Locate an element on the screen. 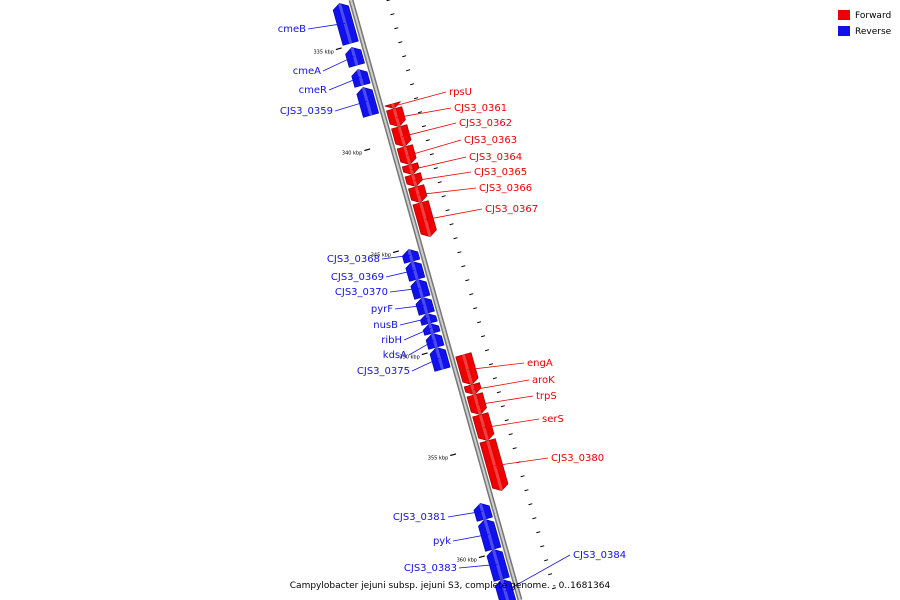  legend-forward-swatch is located at coordinates (844, 15).